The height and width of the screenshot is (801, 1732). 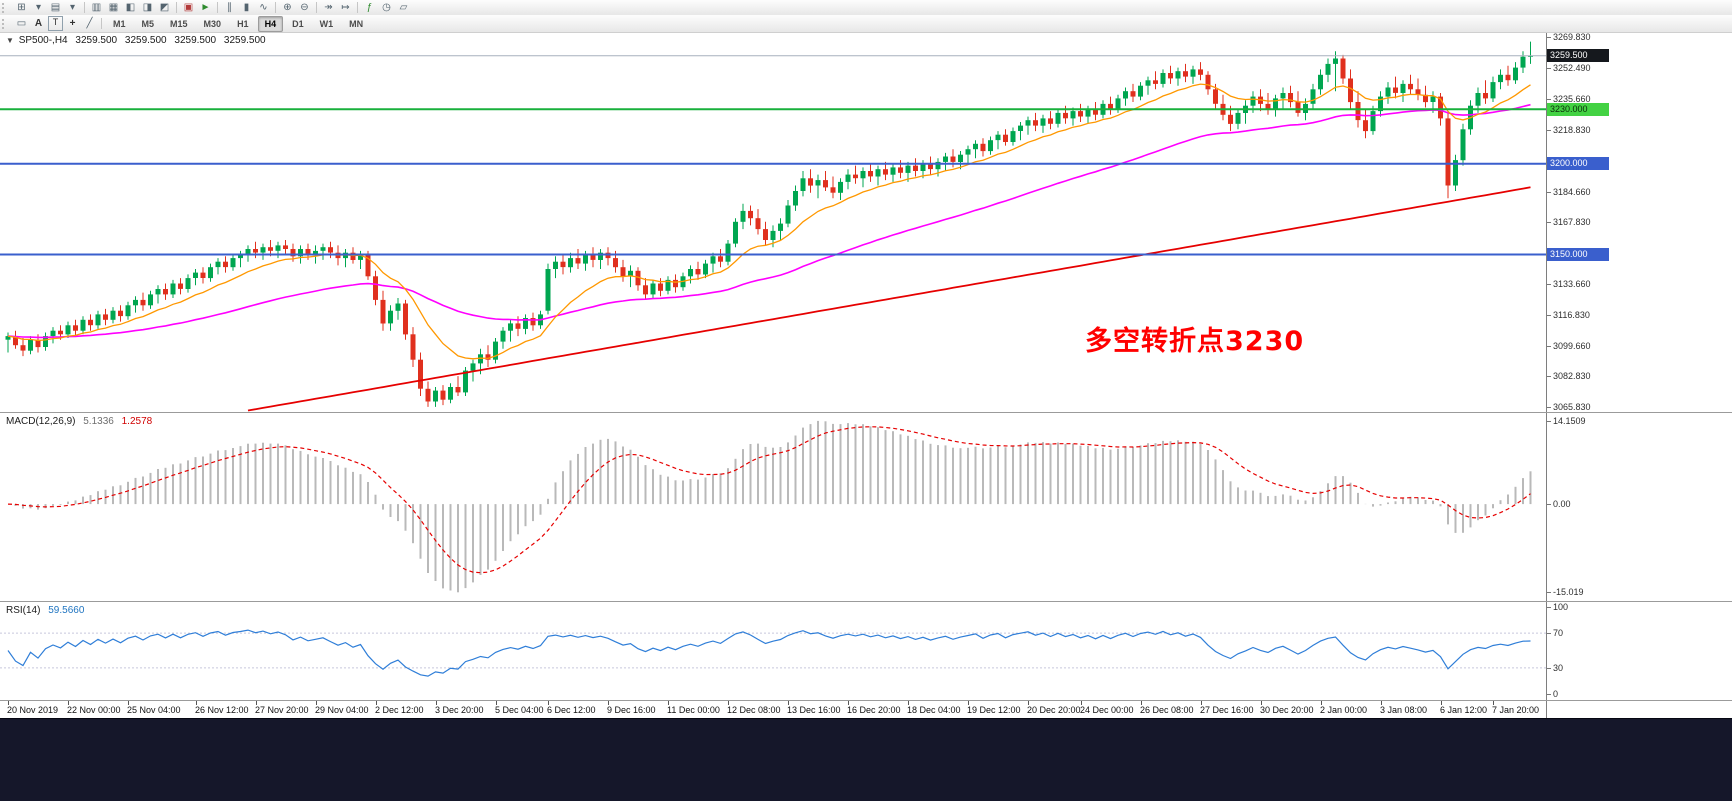 I want to click on text-label-button: T, so click(x=55, y=23).